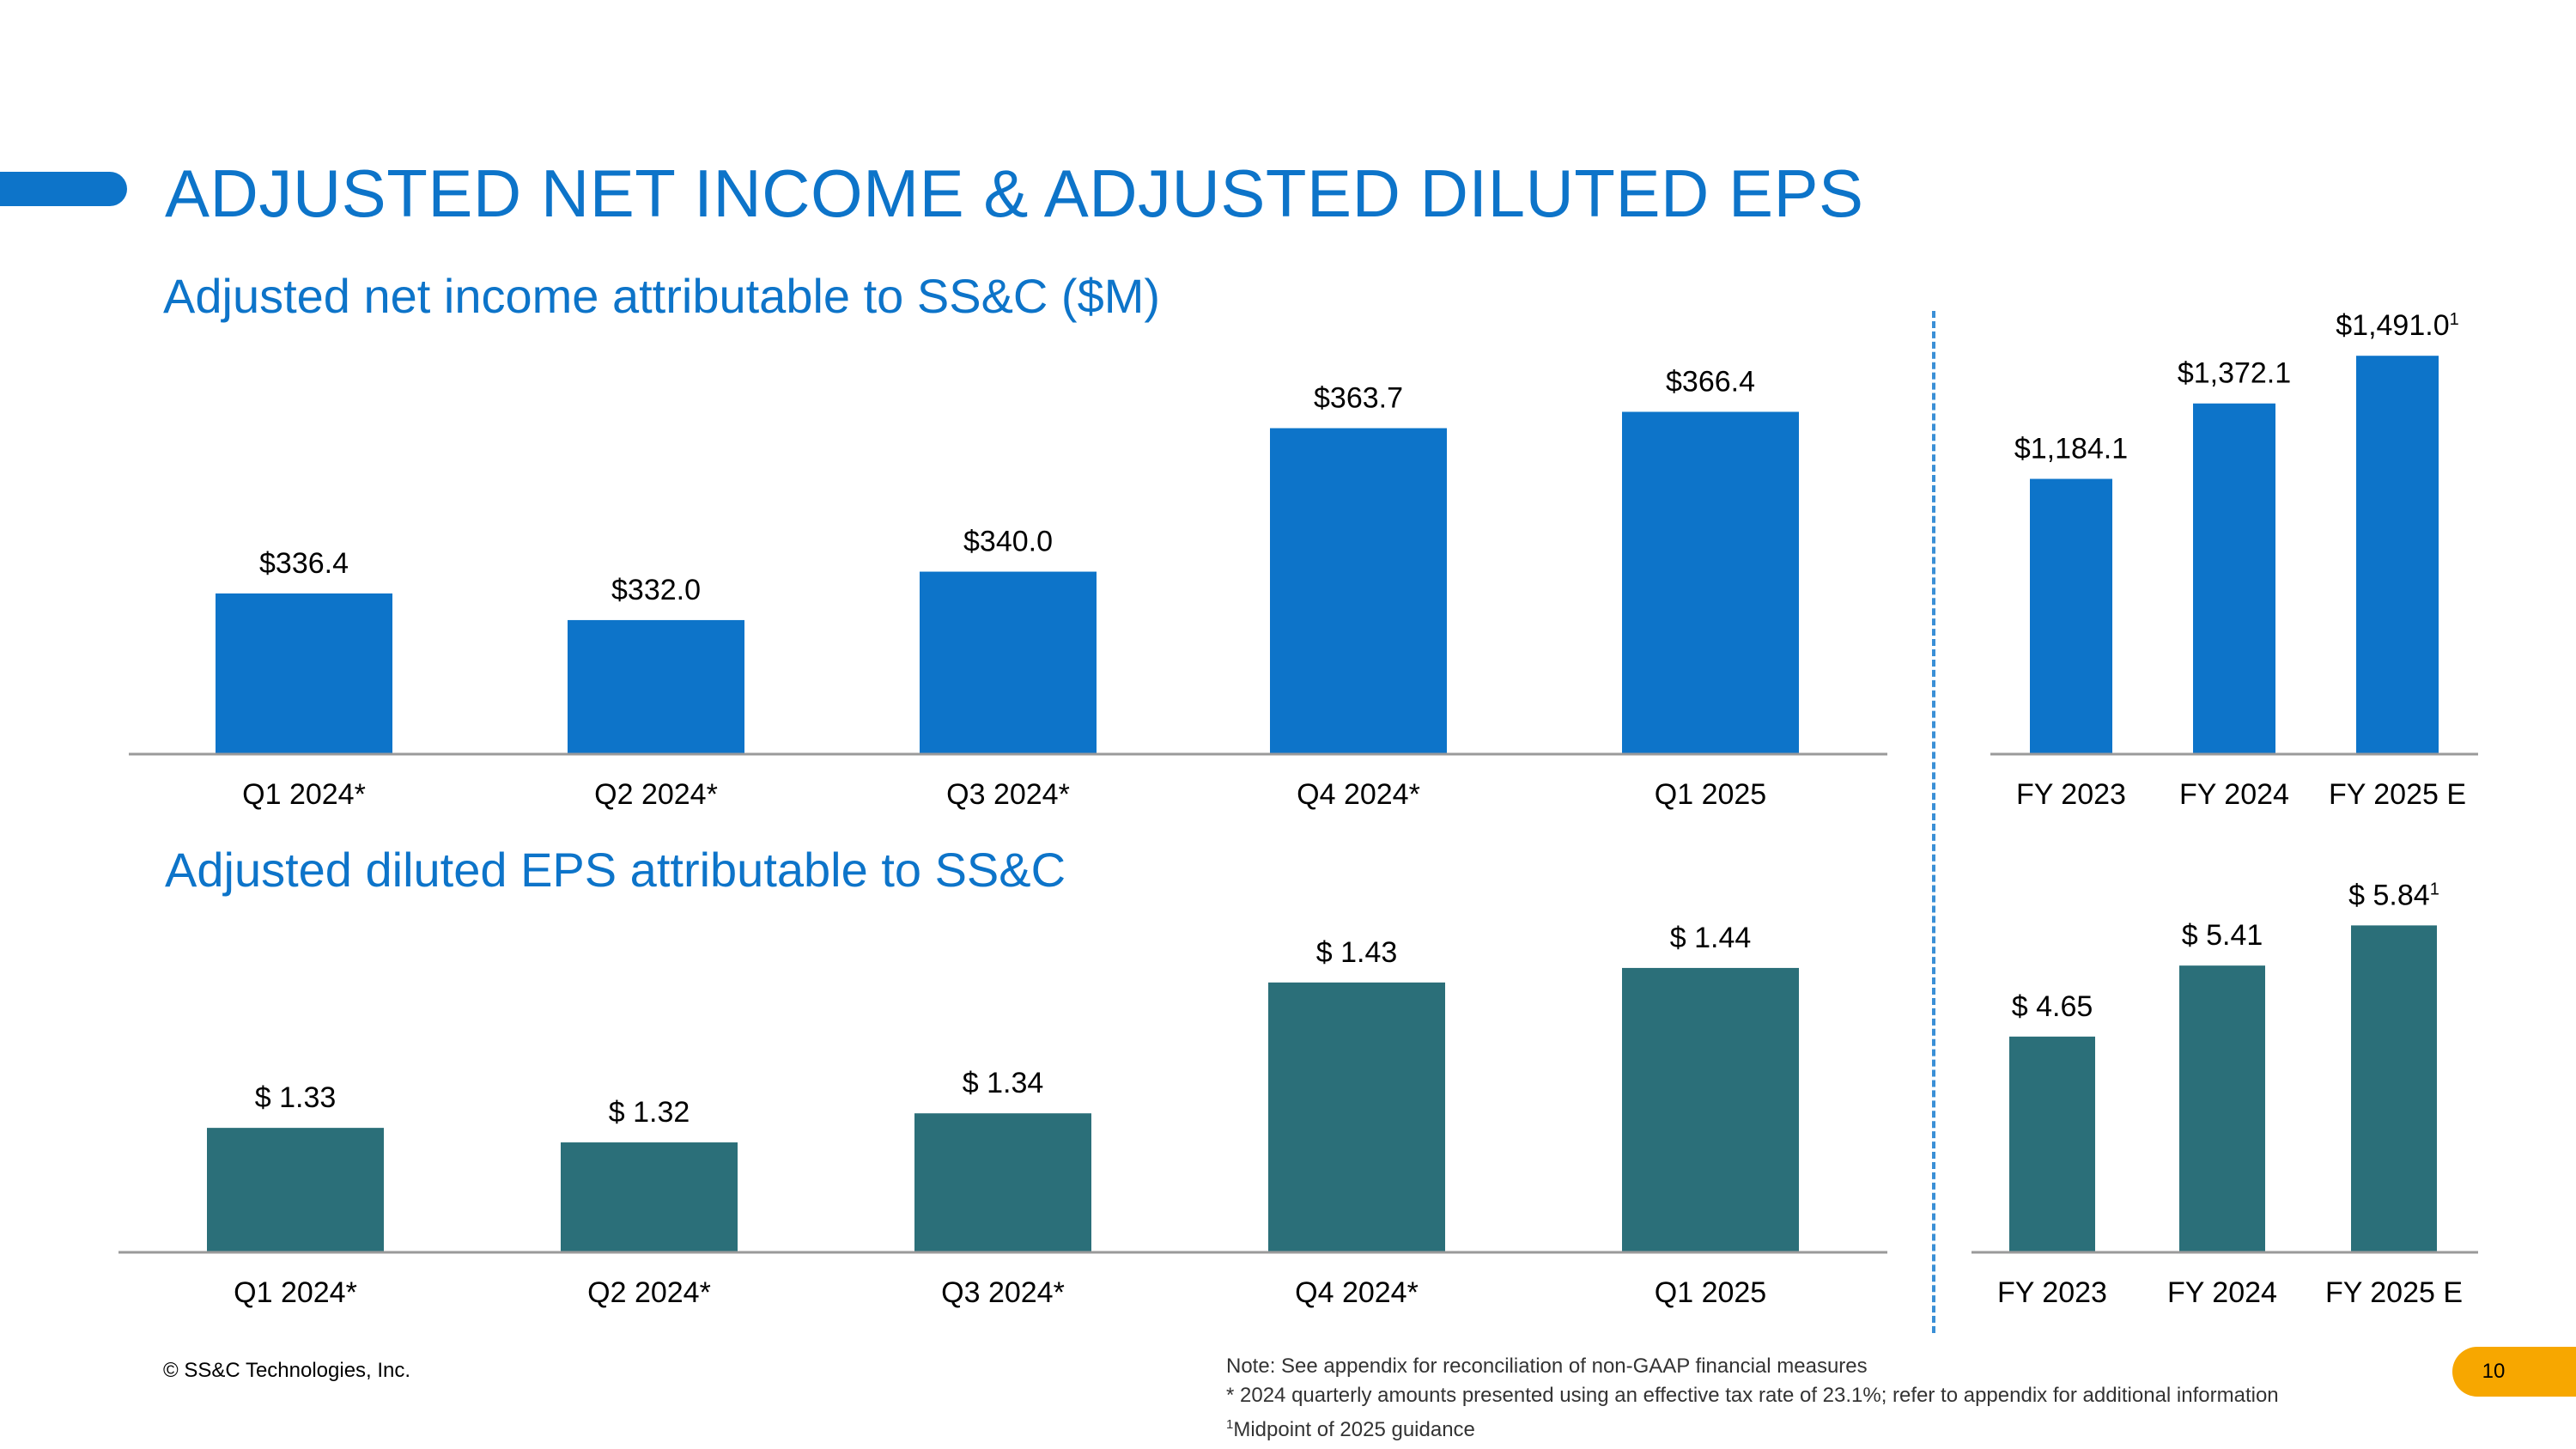 The width and height of the screenshot is (2576, 1449). I want to click on note-midpoint: 1Midpoint of 2025 guidance, so click(1752, 1427).